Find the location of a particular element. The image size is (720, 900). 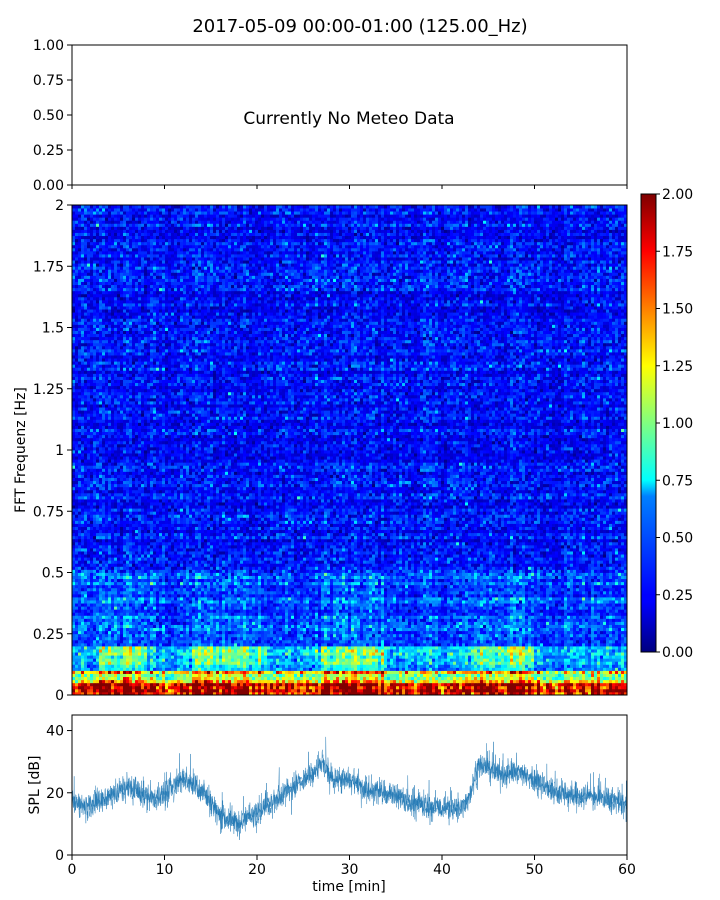

spectrogram-row is located at coordinates (349, 690).